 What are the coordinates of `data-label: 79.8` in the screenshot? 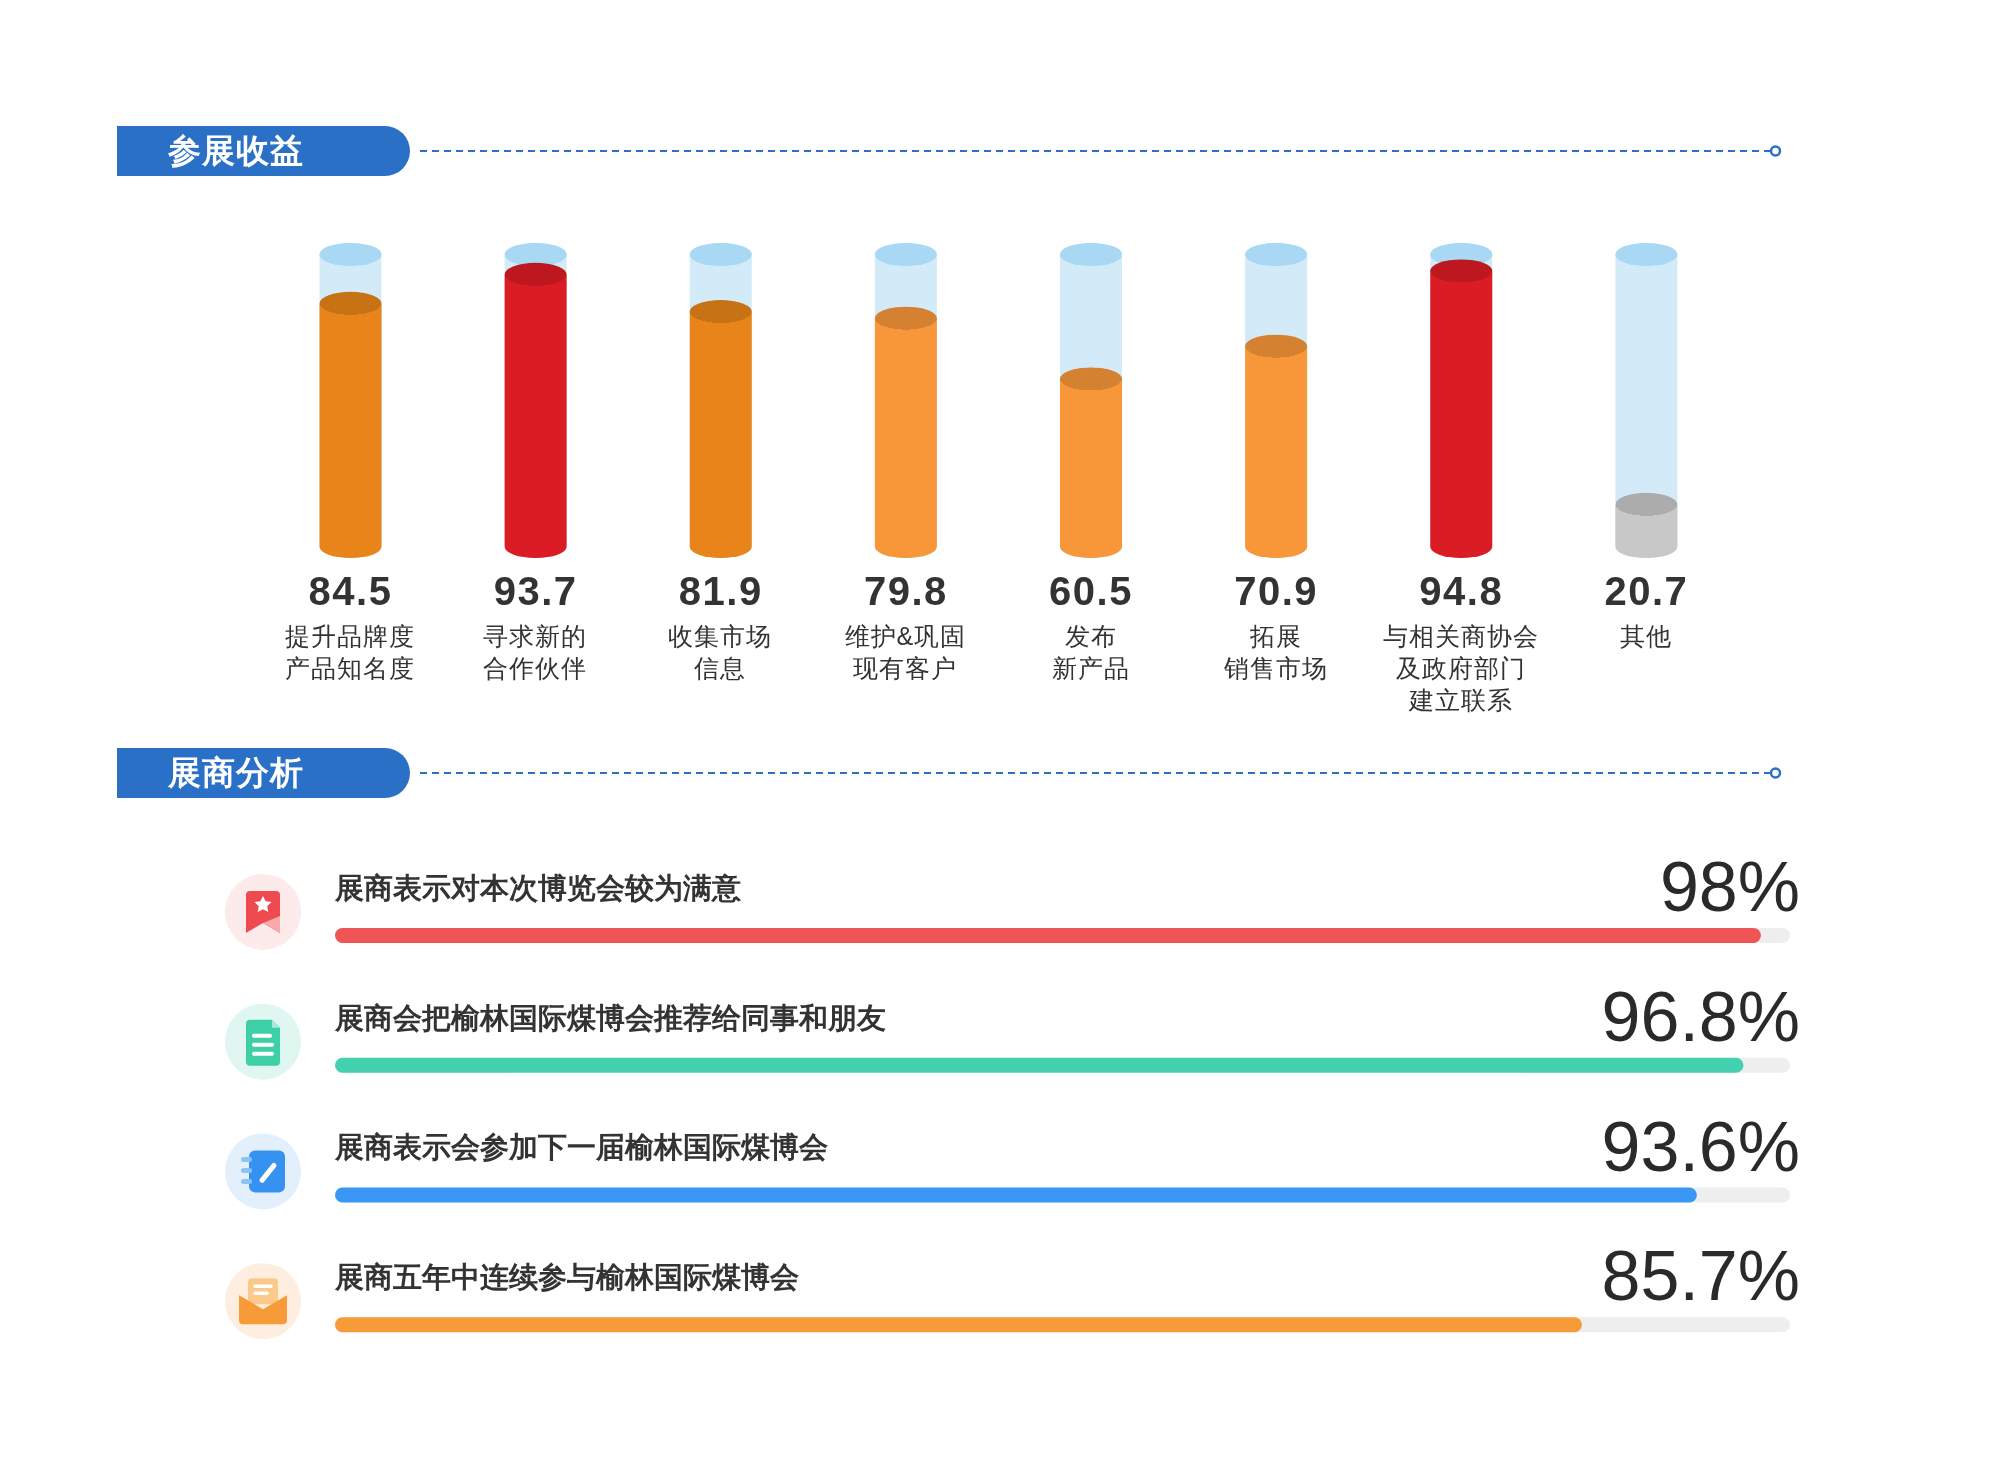 It's located at (905, 591).